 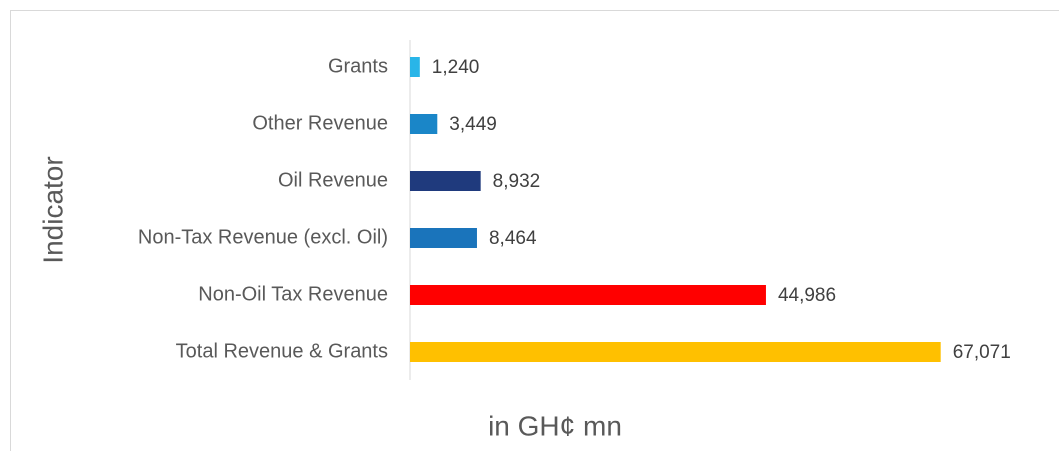 I want to click on x-axis-label: in GH¢ mn, so click(x=555, y=425).